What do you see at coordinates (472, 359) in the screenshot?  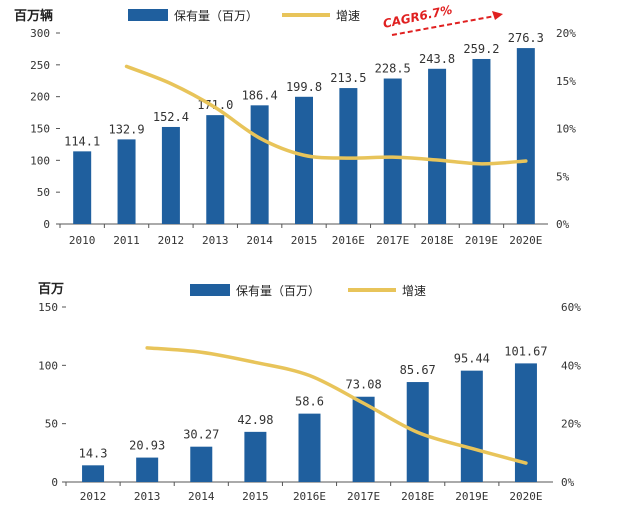 I see `bar-data-label: 95.44` at bounding box center [472, 359].